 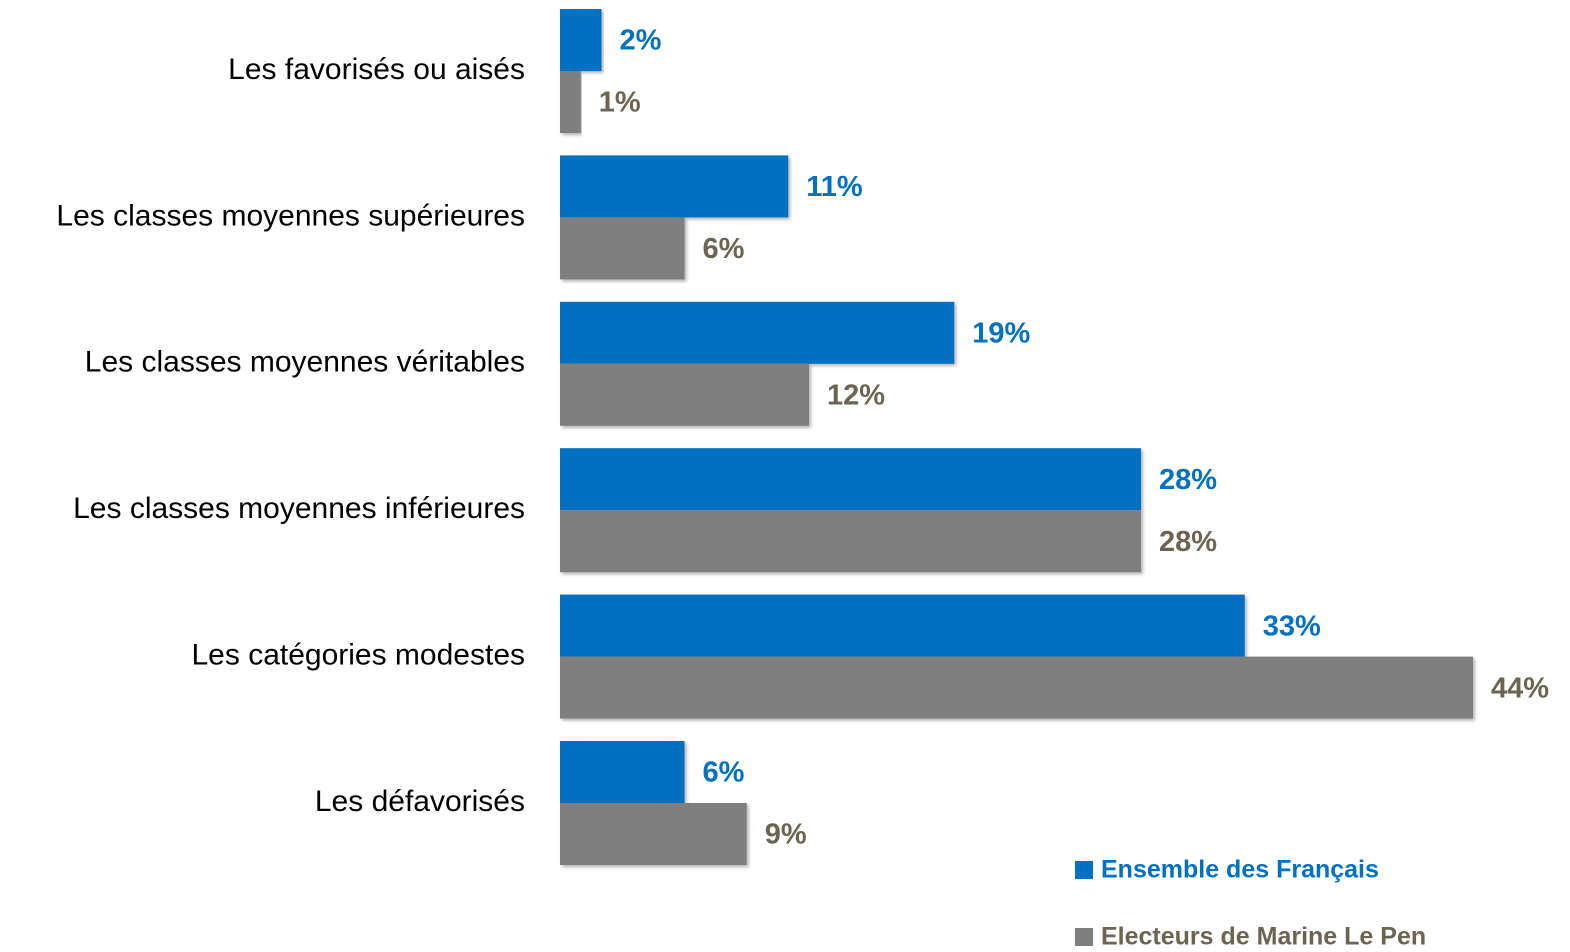 What do you see at coordinates (1263, 937) in the screenshot?
I see `legend-label: Electeurs de Marine Le Pen` at bounding box center [1263, 937].